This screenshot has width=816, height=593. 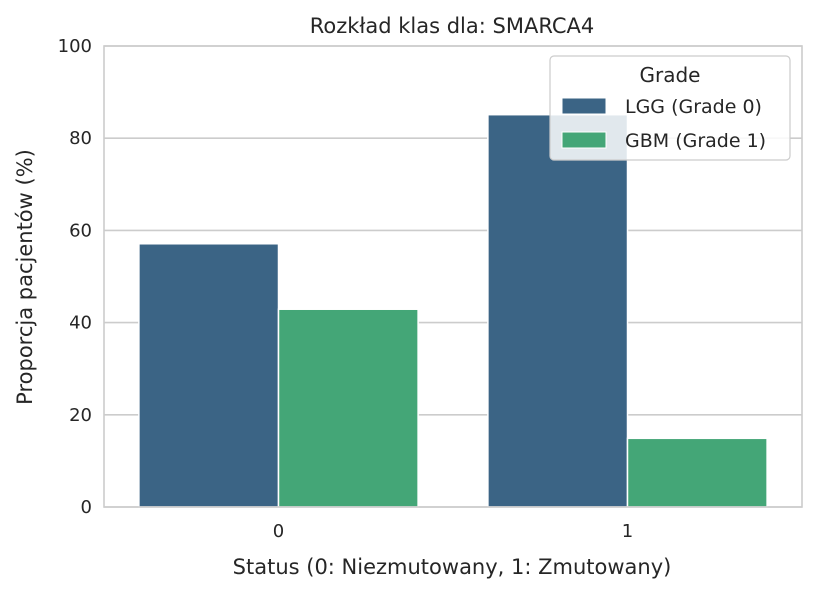 I want to click on y-tick-label: 100, so click(x=75, y=46).